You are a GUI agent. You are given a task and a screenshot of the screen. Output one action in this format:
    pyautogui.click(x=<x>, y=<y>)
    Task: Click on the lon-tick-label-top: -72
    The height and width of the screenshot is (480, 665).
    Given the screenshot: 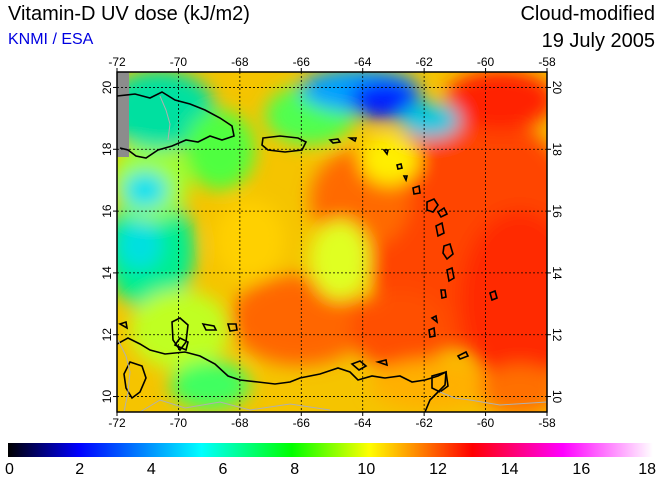 What is the action you would take?
    pyautogui.click(x=117, y=62)
    